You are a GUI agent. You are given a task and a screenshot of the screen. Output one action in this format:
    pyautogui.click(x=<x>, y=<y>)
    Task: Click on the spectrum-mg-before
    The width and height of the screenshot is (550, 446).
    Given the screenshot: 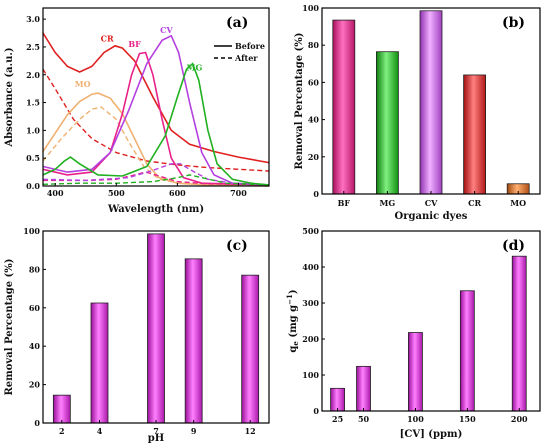 What is the action you would take?
    pyautogui.click(x=156, y=124)
    